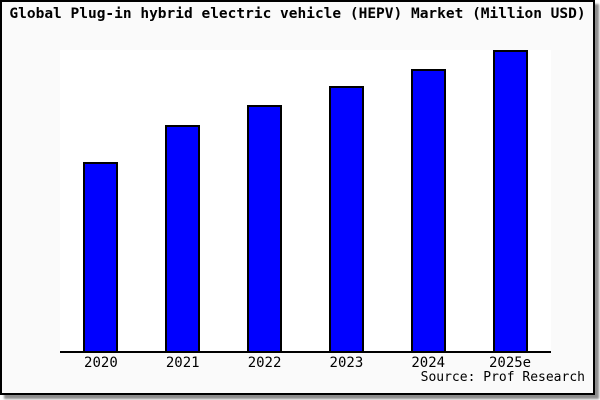 The width and height of the screenshot is (600, 400). I want to click on bar-slot-2022, so click(265, 200).